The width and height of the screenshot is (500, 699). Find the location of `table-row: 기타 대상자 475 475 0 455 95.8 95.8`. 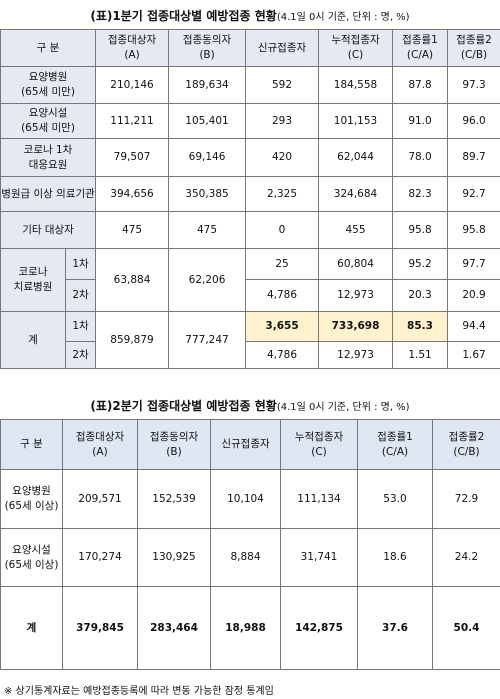

table-row: 기타 대상자 475 475 0 455 95.8 95.8 is located at coordinates (250, 230).